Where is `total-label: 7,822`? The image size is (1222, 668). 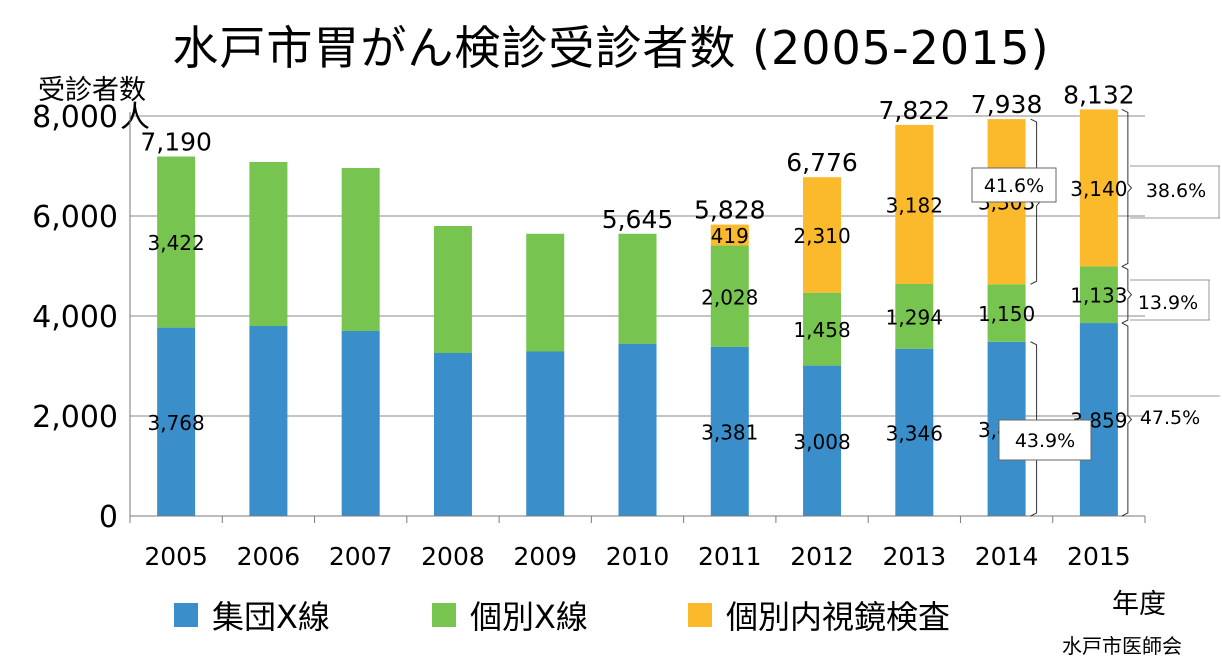 total-label: 7,822 is located at coordinates (915, 110).